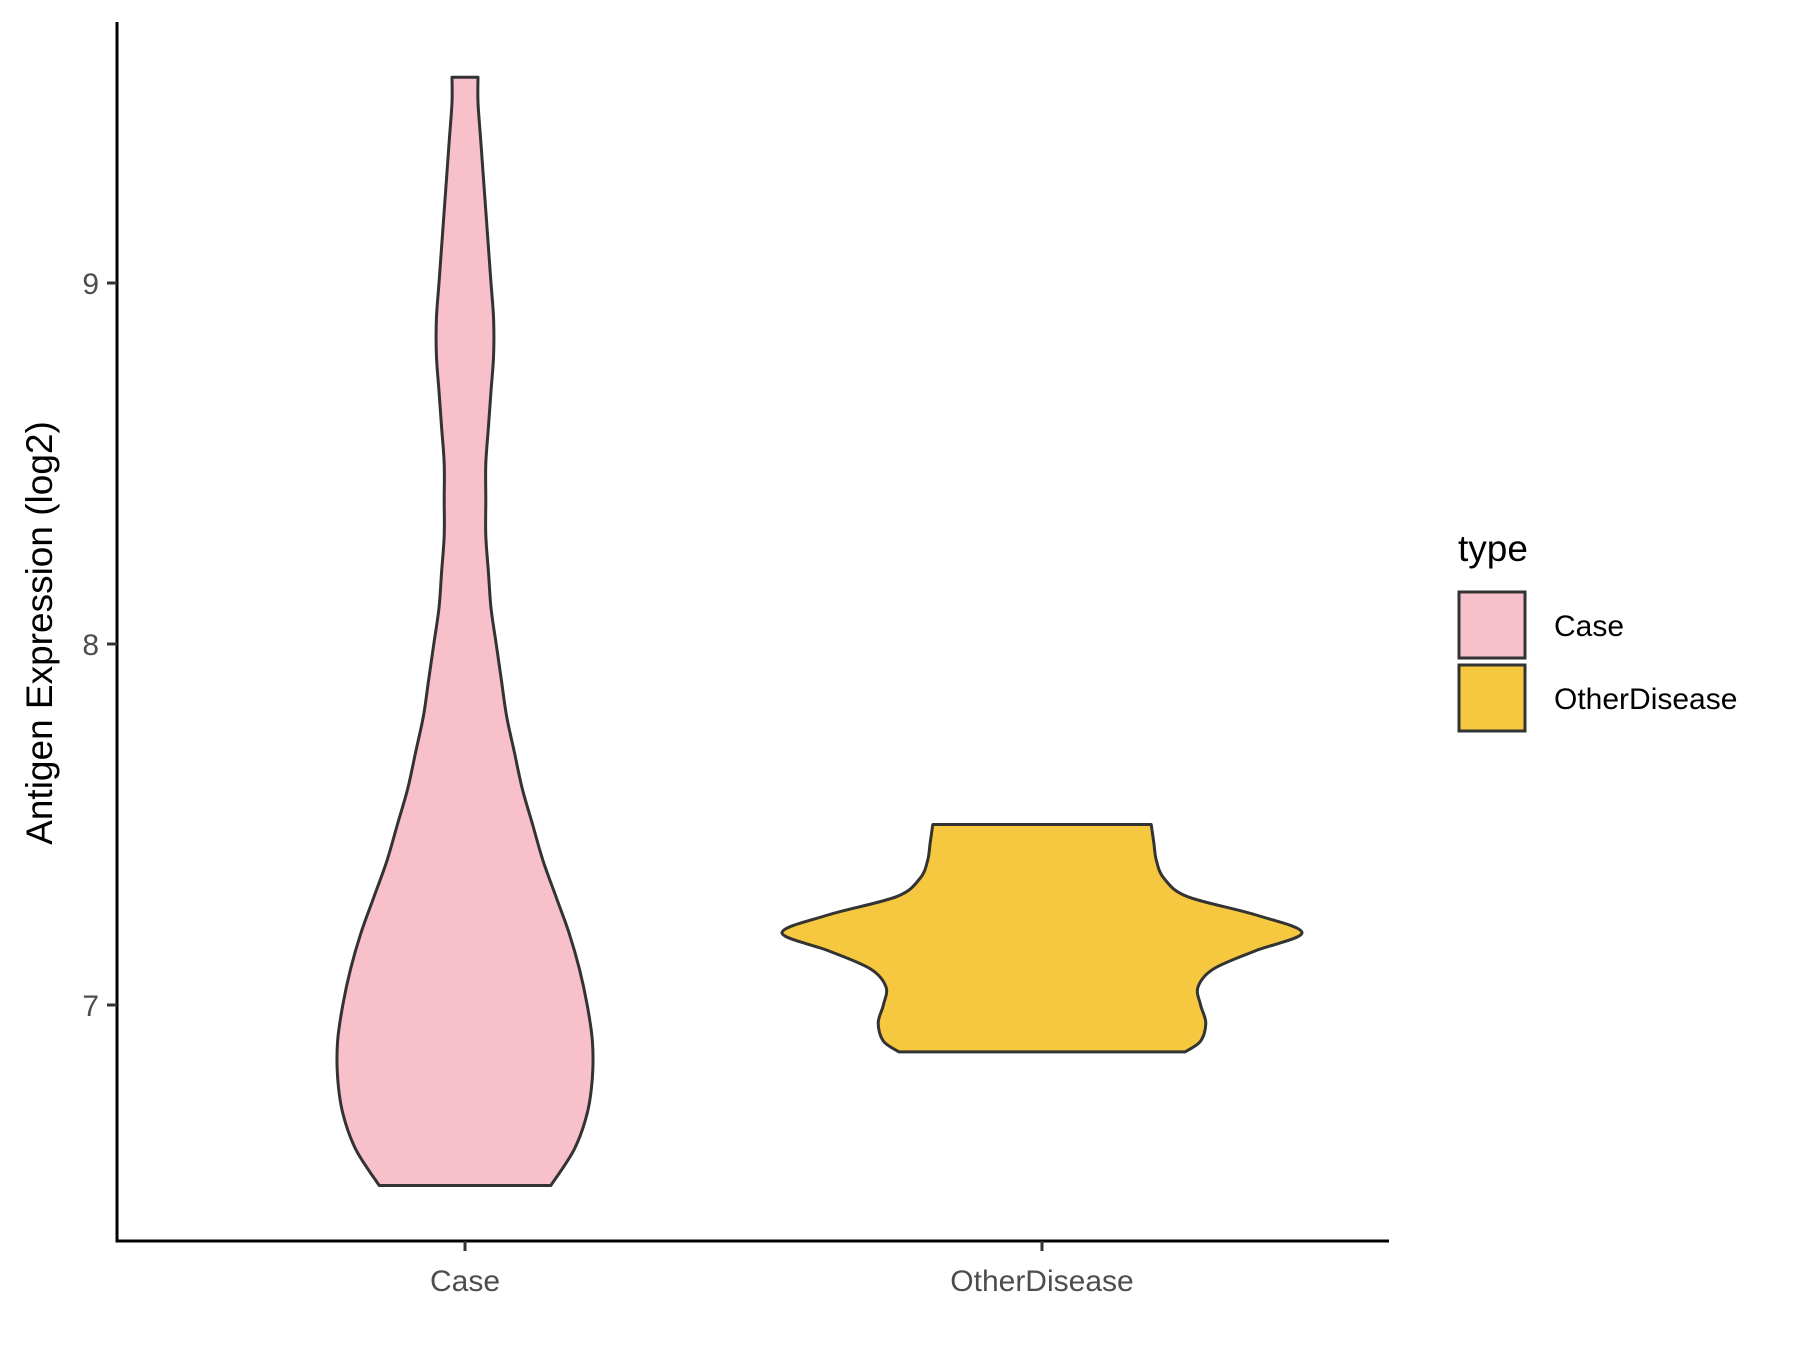 This screenshot has width=1800, height=1350. Describe the element at coordinates (465, 631) in the screenshot. I see `violin-case` at that location.